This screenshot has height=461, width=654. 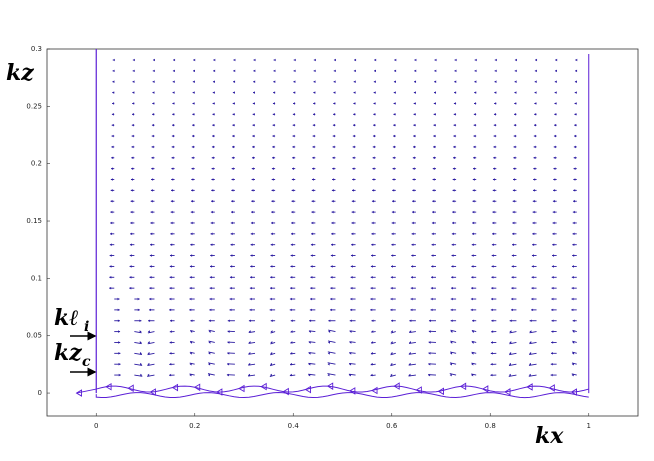 What do you see at coordinates (490, 426) in the screenshot?
I see `x-tick-label: 0.8` at bounding box center [490, 426].